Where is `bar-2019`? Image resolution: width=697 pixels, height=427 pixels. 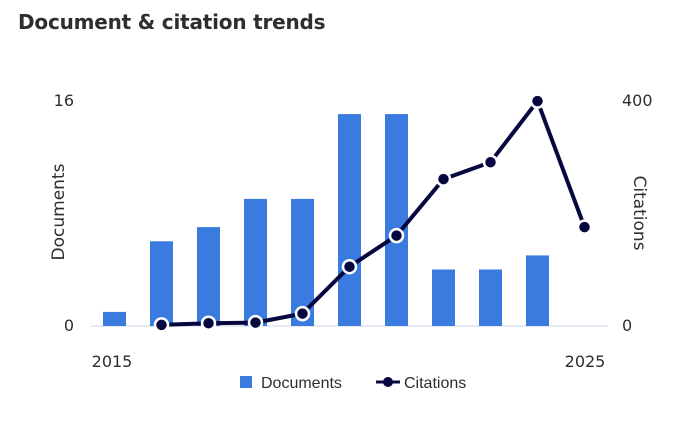 bar-2019 is located at coordinates (302, 262).